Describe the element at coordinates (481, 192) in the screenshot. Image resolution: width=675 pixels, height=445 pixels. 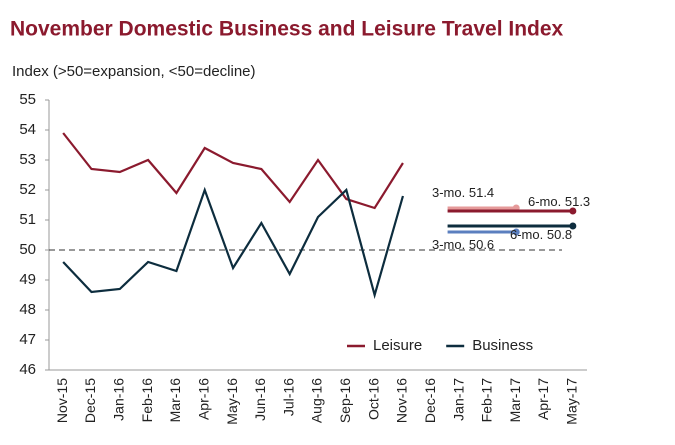
I see `forecast-label-value: 51.4` at that location.